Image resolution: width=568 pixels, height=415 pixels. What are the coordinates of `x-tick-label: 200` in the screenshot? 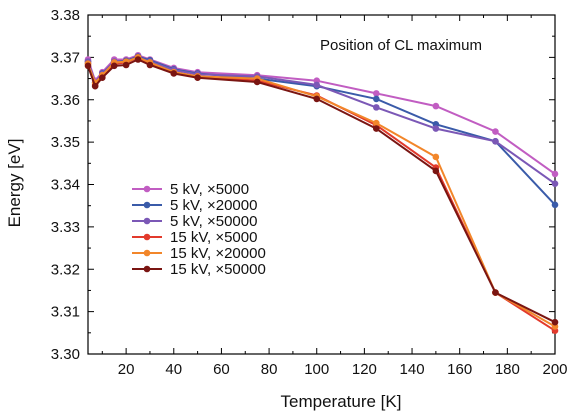 It's located at (554, 369).